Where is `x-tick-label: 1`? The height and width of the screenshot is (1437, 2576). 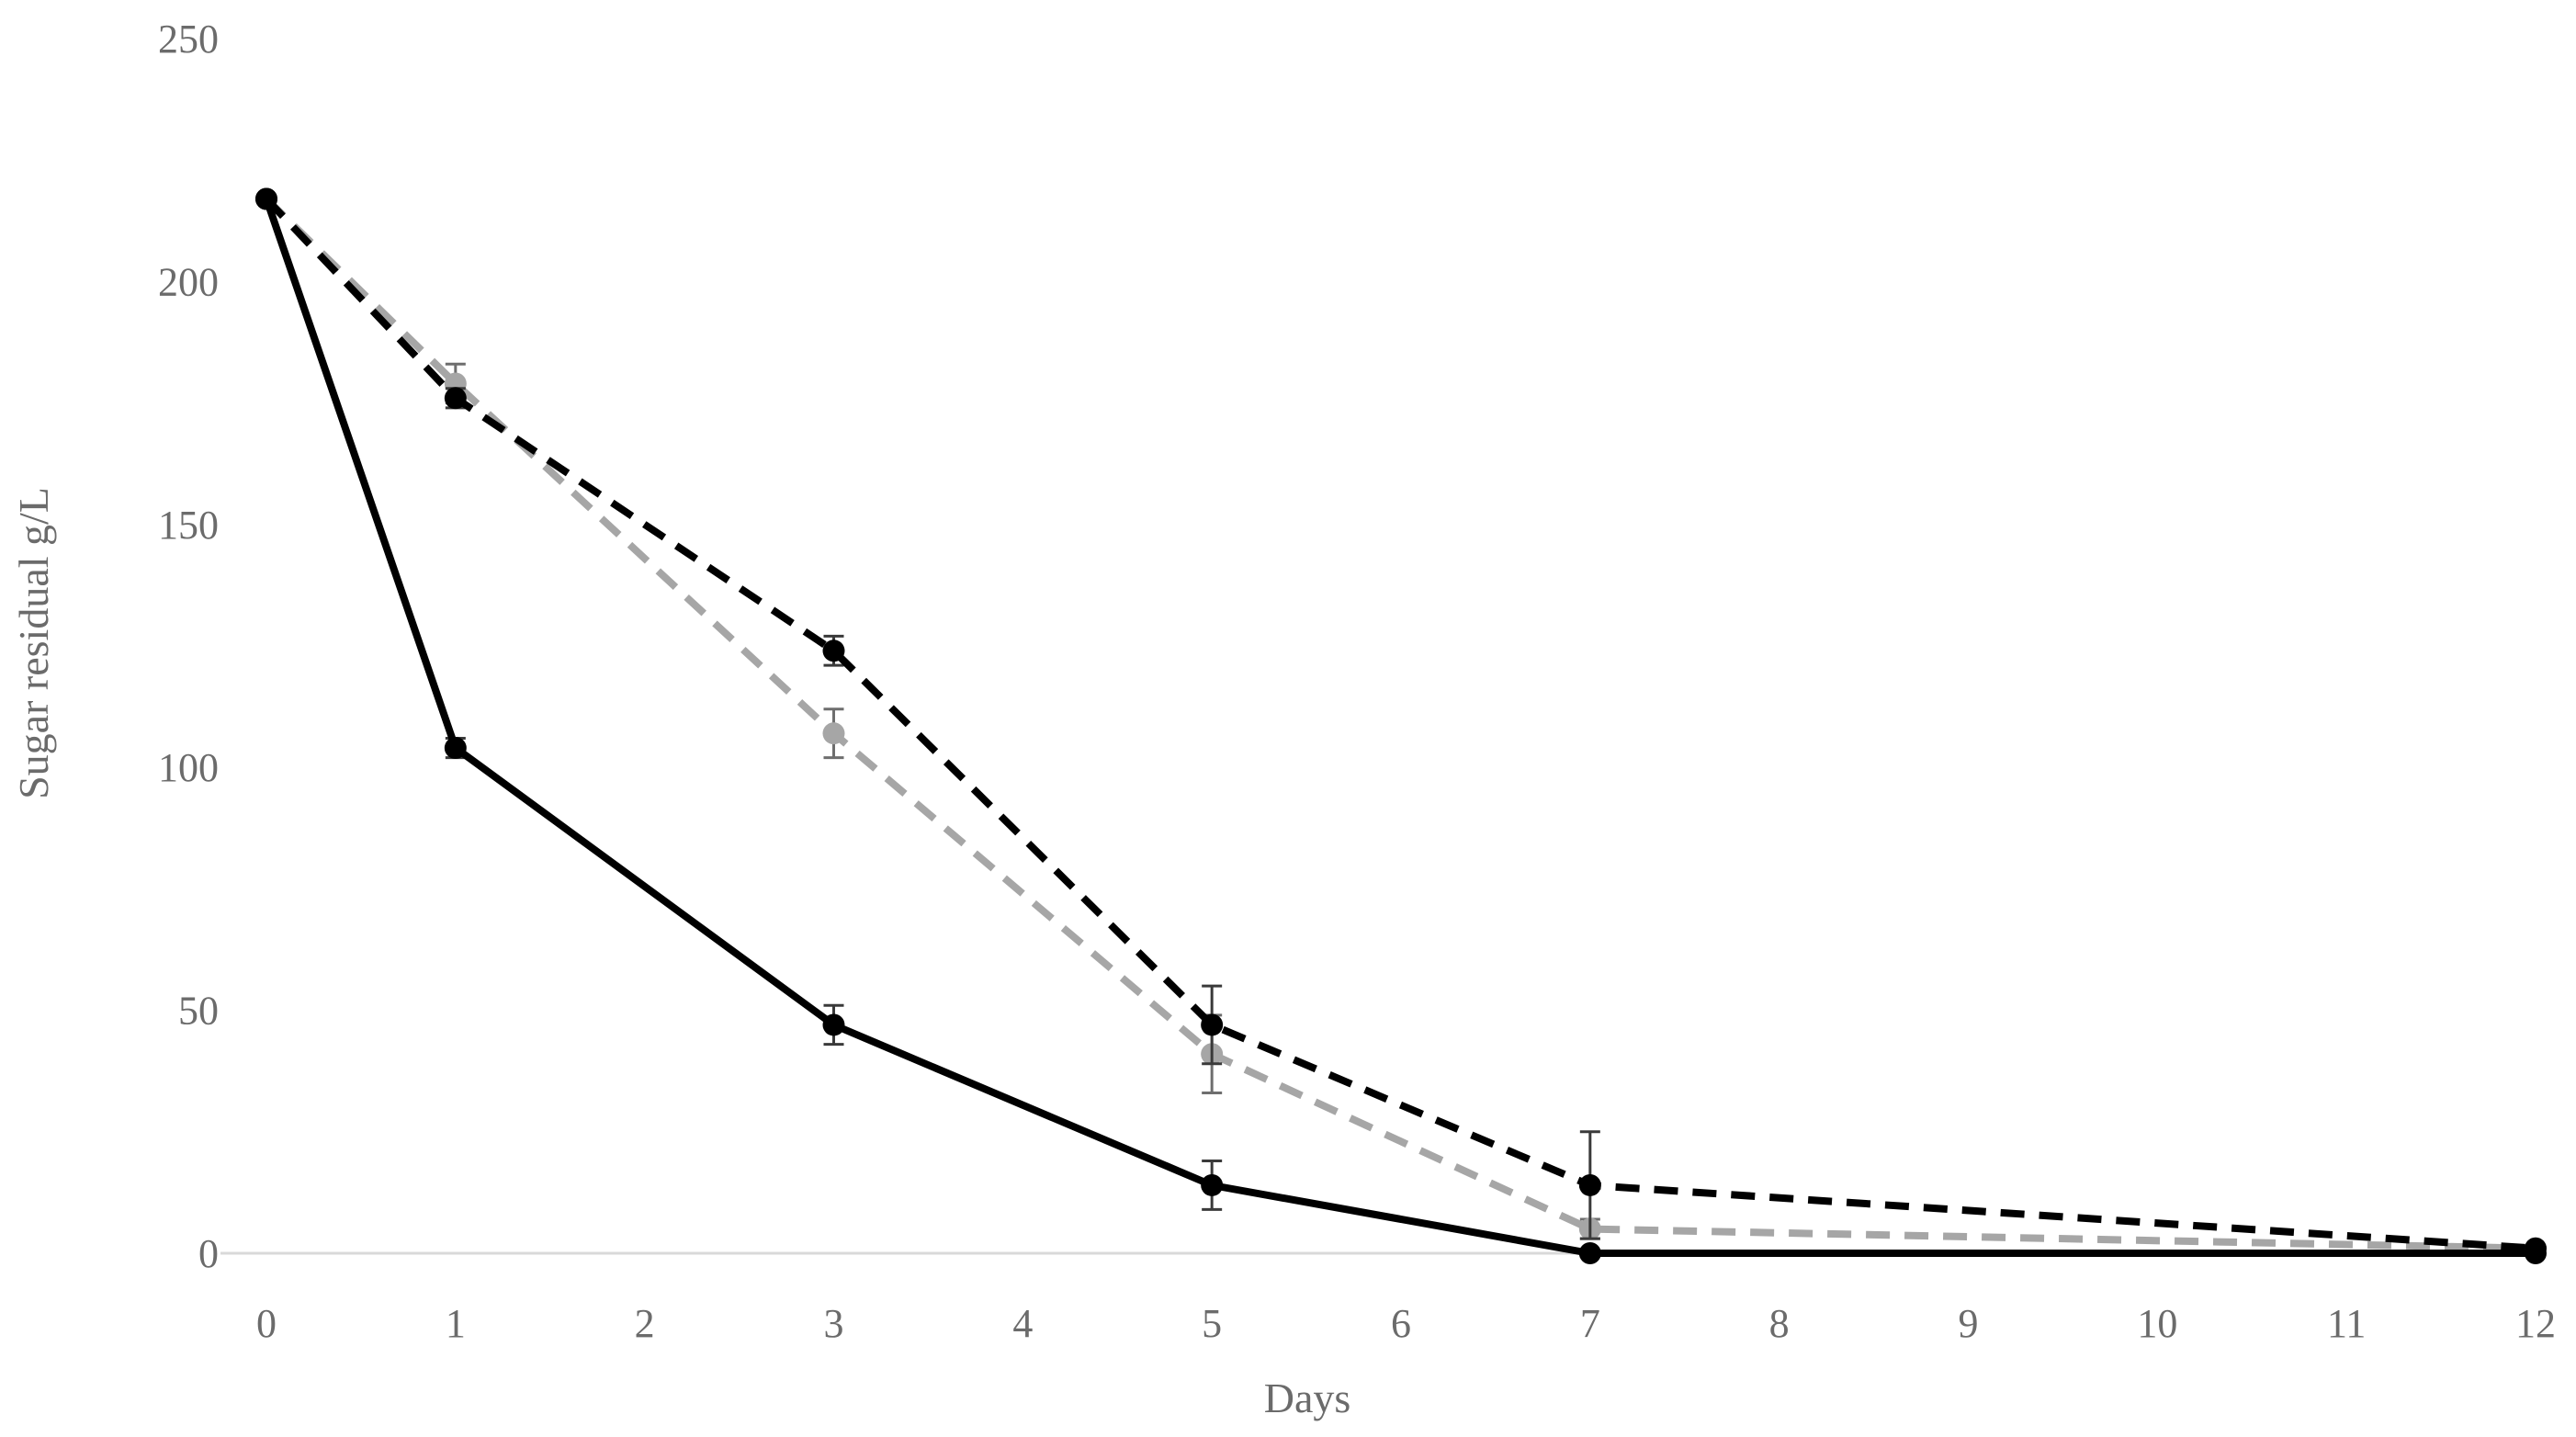
x-tick-label: 1 is located at coordinates (456, 1324).